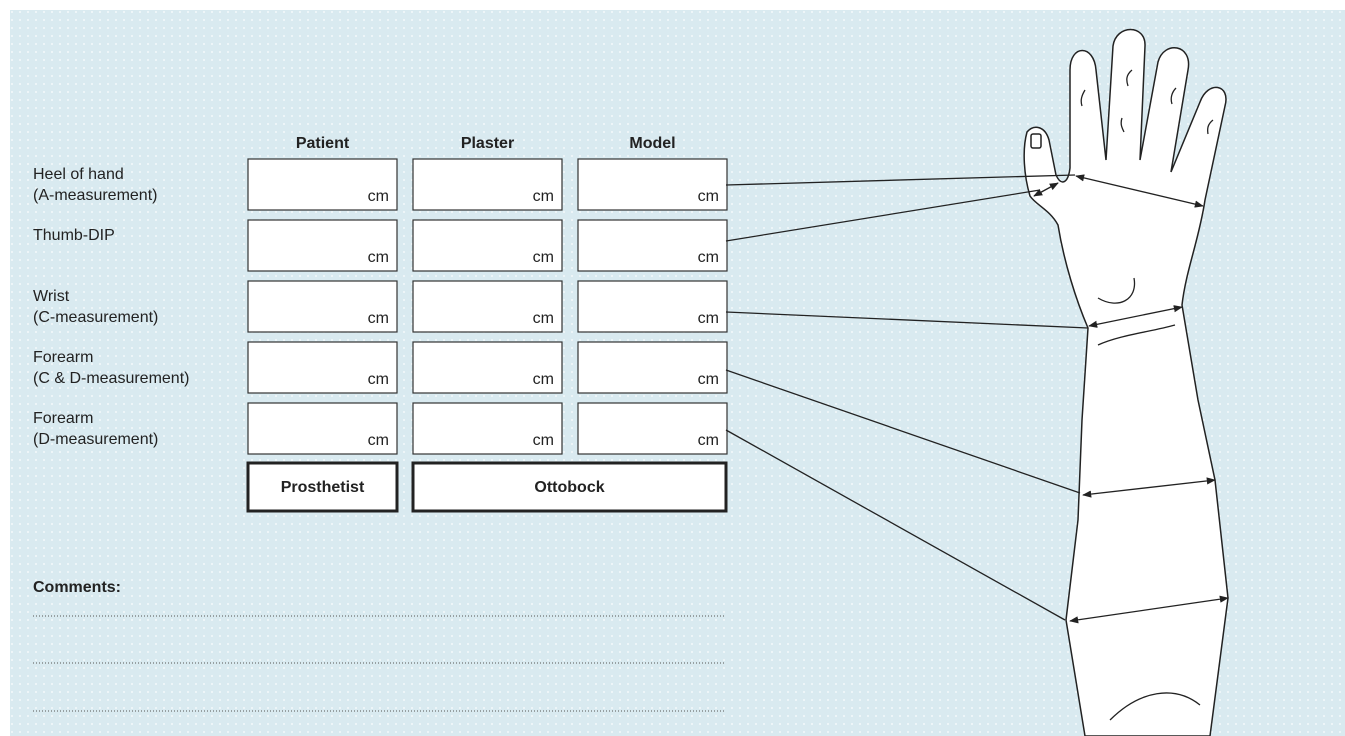 The height and width of the screenshot is (736, 1345). What do you see at coordinates (78, 174) in the screenshot?
I see `row-label: Heel of hand` at bounding box center [78, 174].